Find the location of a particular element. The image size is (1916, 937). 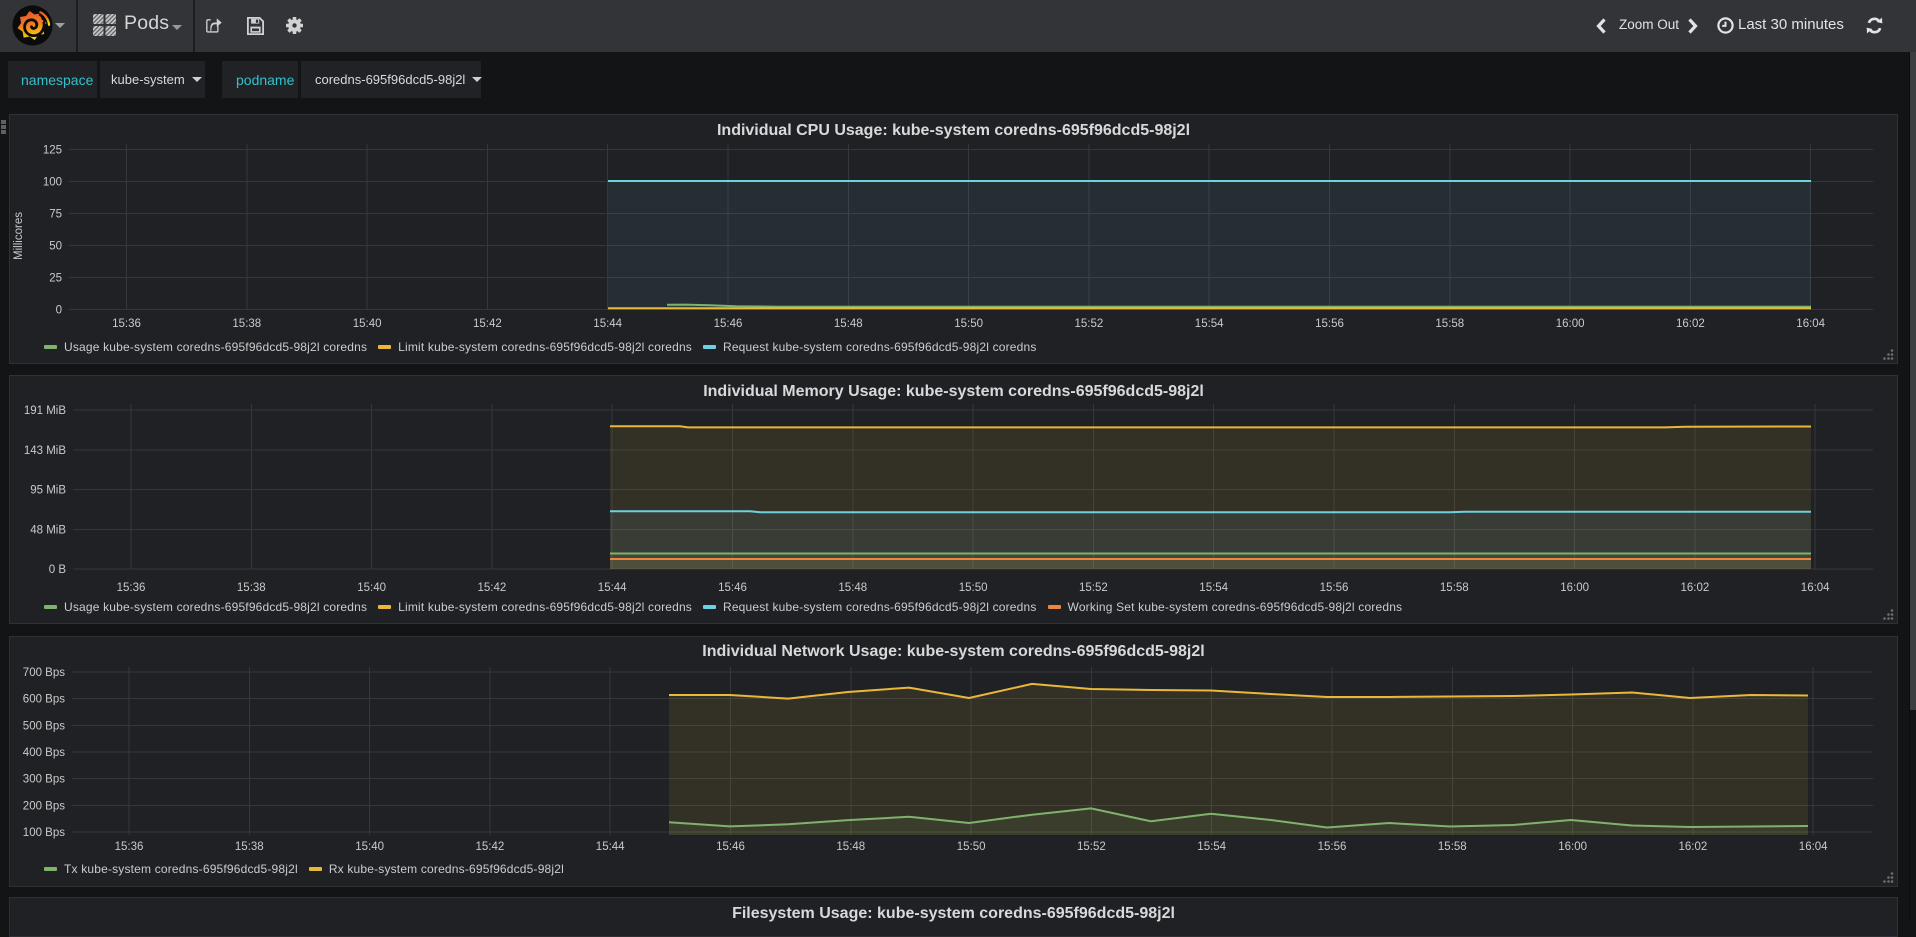

svg-text: 100 is located at coordinates (52, 183).